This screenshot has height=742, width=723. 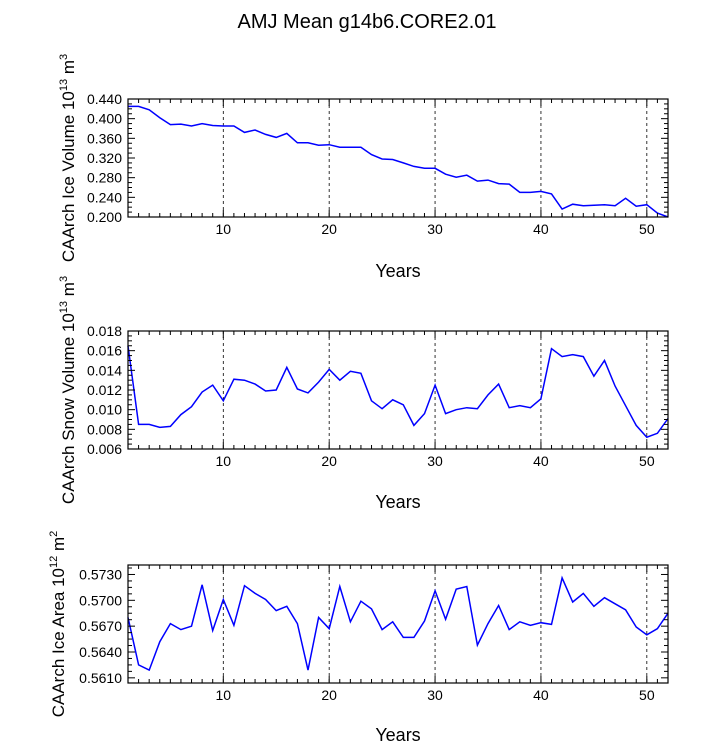 I want to click on y-tick-label: 0.008, so click(x=104, y=429).